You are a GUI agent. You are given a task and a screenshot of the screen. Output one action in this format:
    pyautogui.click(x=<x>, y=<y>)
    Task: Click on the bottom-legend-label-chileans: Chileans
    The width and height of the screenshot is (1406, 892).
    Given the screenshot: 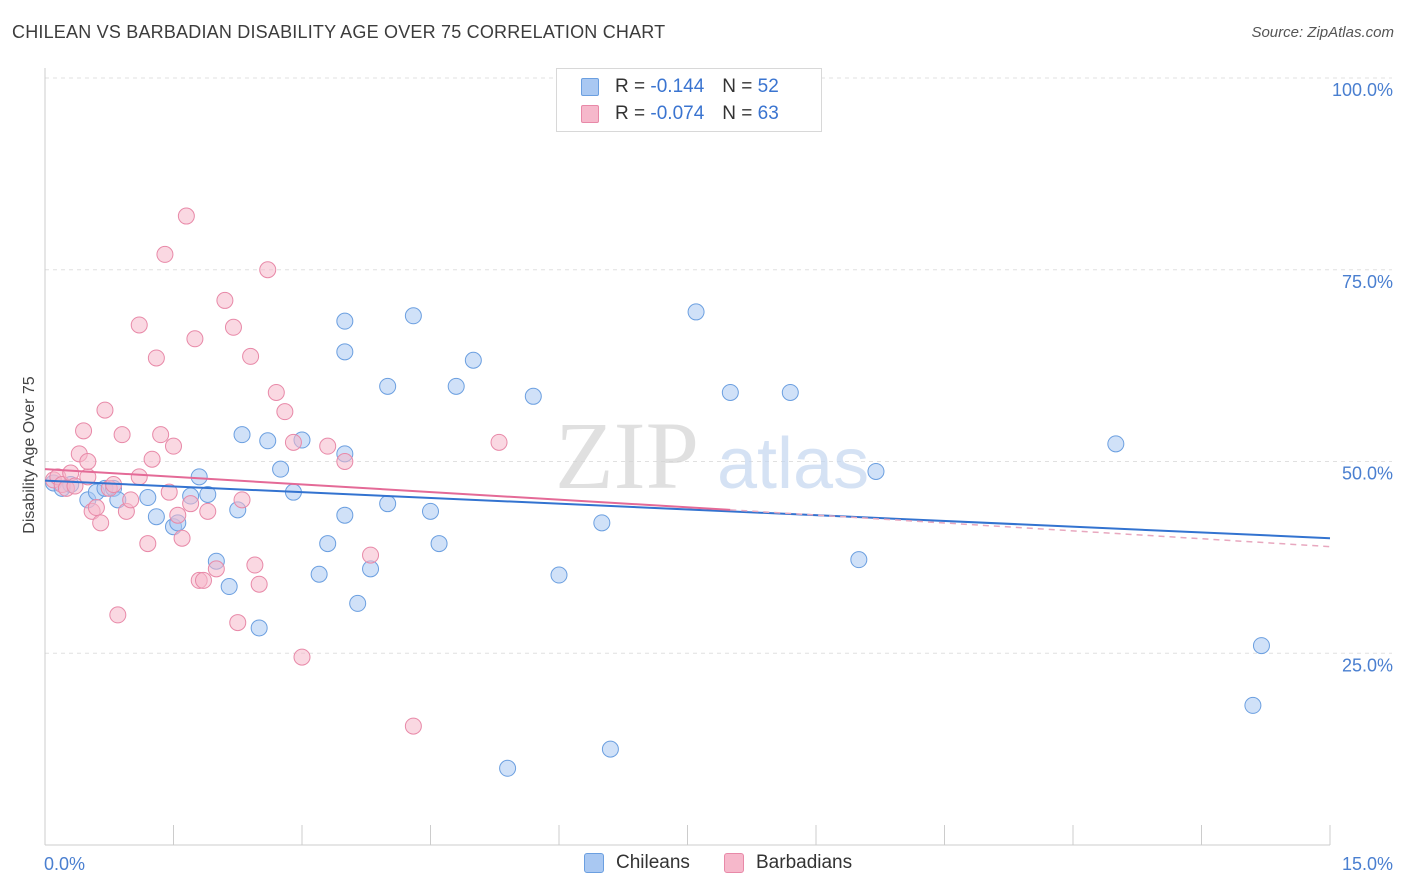 What is the action you would take?
    pyautogui.click(x=653, y=862)
    